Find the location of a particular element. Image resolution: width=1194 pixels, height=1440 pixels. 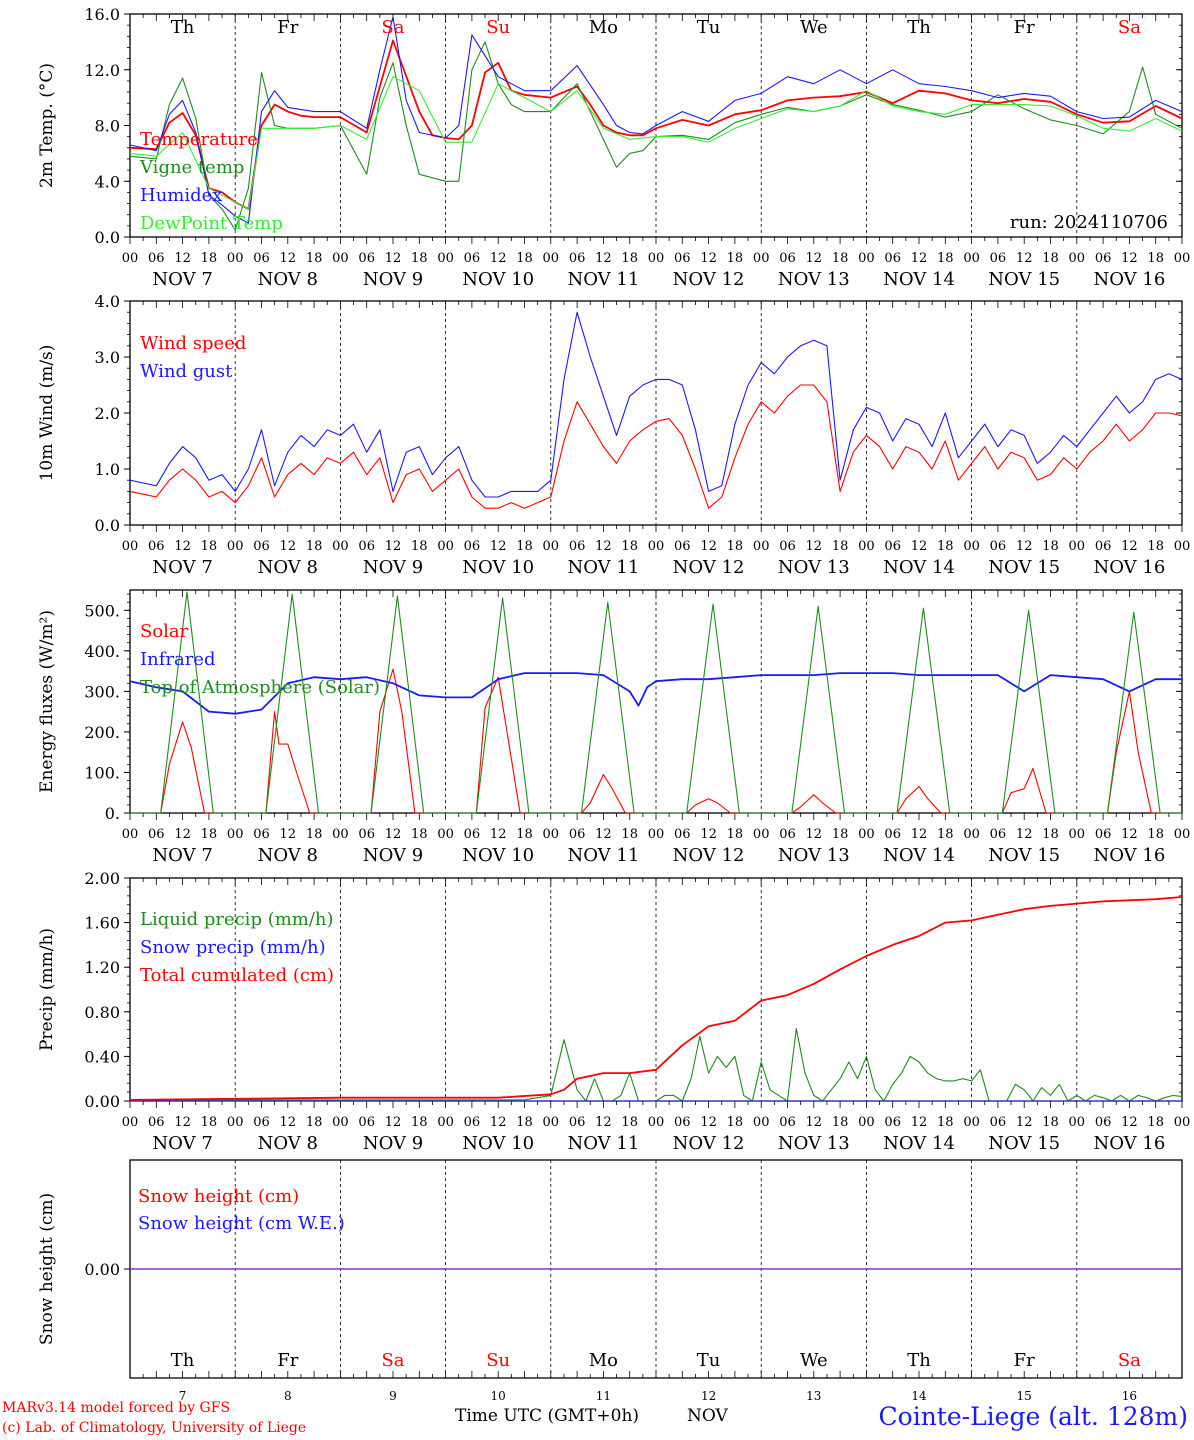

day-of-week-label-bottom: Su is located at coordinates (498, 1360).